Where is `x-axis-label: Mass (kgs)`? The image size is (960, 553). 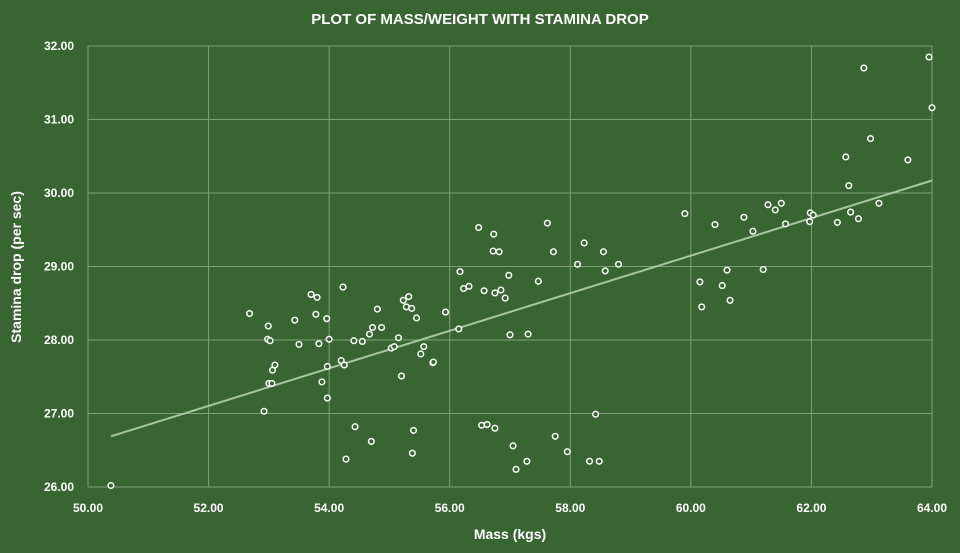
x-axis-label: Mass (kgs) is located at coordinates (510, 534).